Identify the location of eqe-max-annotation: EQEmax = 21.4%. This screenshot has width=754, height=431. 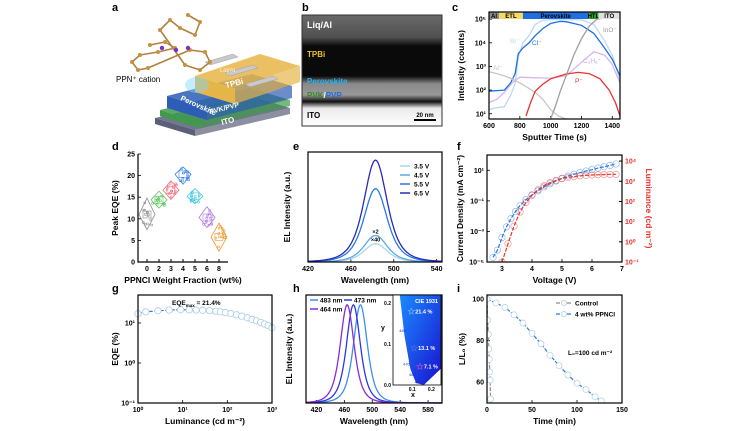
(196, 304).